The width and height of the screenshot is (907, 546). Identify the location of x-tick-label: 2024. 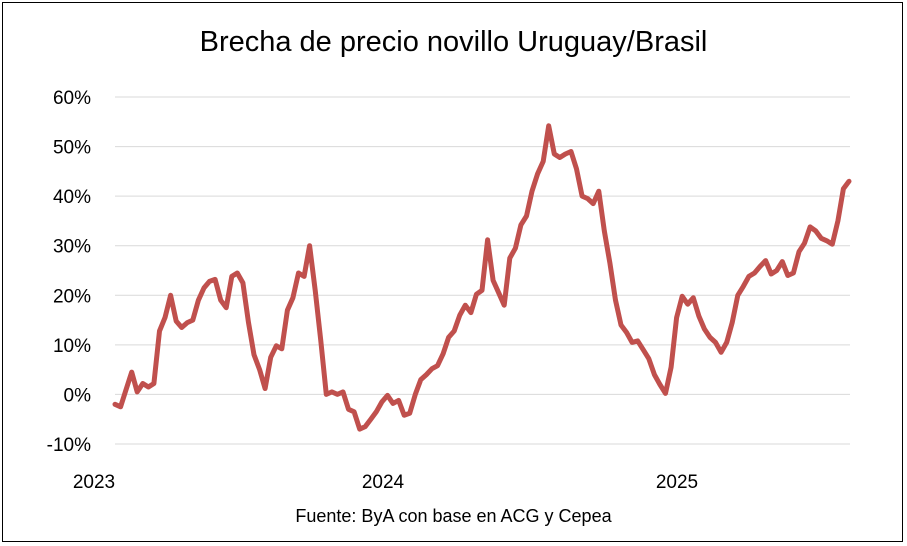
(383, 482).